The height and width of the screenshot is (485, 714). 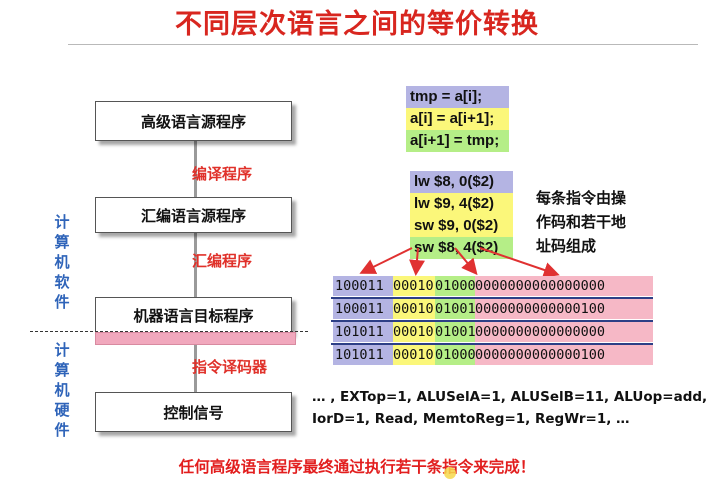 What do you see at coordinates (357, 24) in the screenshot?
I see `page-title: 不同层次语言之间的等价转换` at bounding box center [357, 24].